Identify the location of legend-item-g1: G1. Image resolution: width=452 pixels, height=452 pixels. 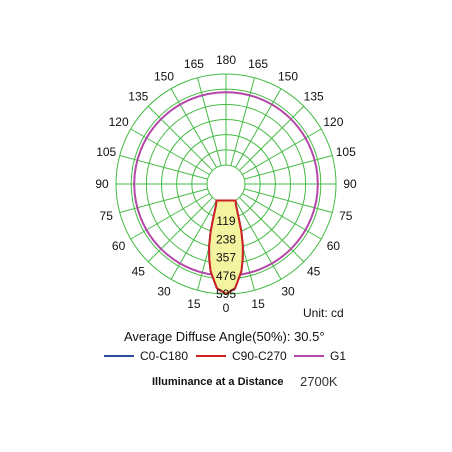
(320, 356).